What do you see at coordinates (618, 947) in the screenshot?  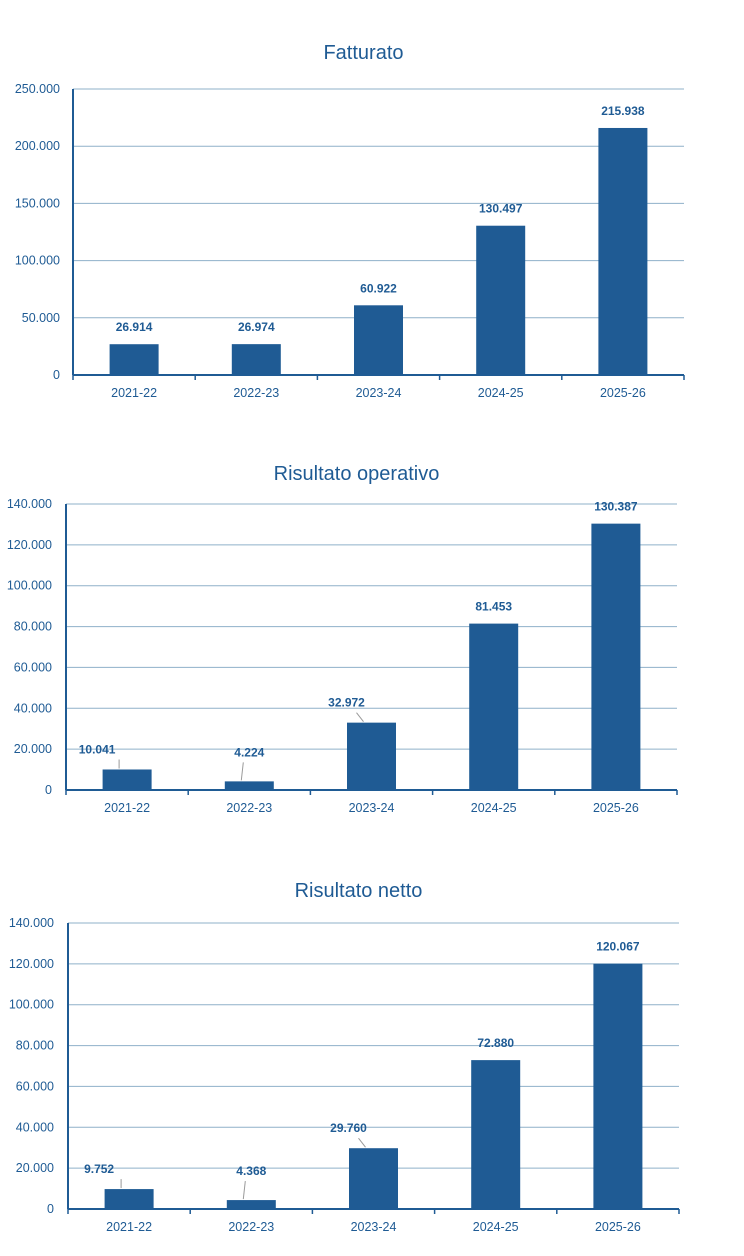 I see `risultato-netto-data-label: 120.067` at bounding box center [618, 947].